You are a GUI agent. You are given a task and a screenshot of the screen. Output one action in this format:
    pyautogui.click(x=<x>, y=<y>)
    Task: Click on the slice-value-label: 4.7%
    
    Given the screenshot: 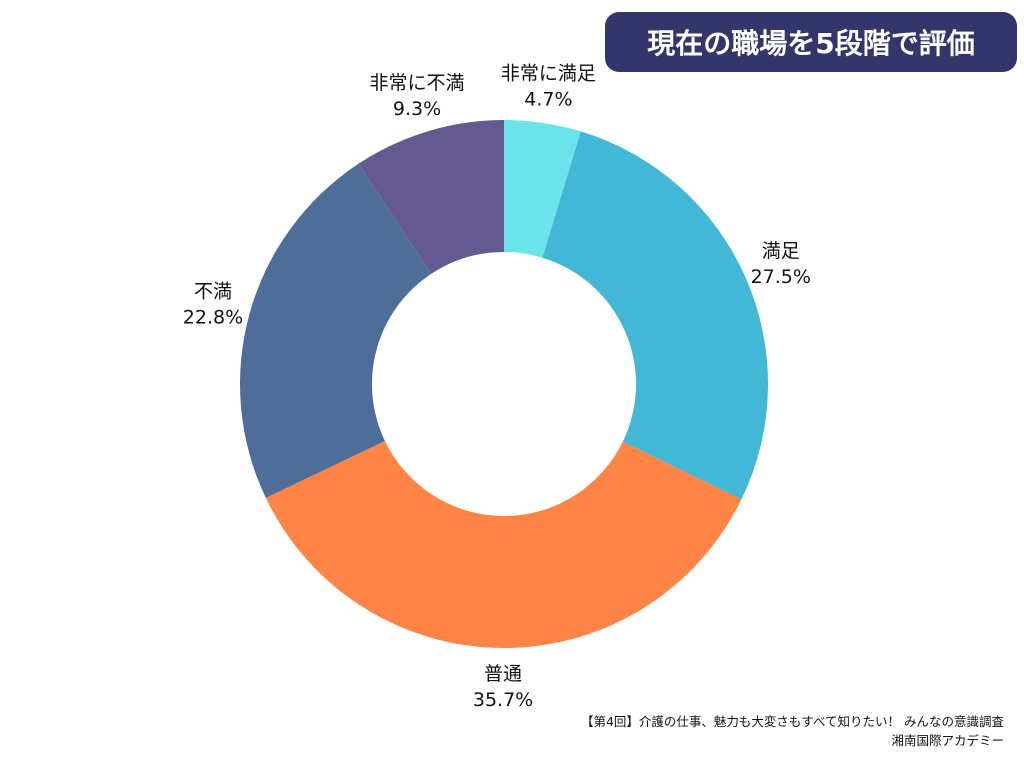 What is the action you would take?
    pyautogui.click(x=548, y=99)
    